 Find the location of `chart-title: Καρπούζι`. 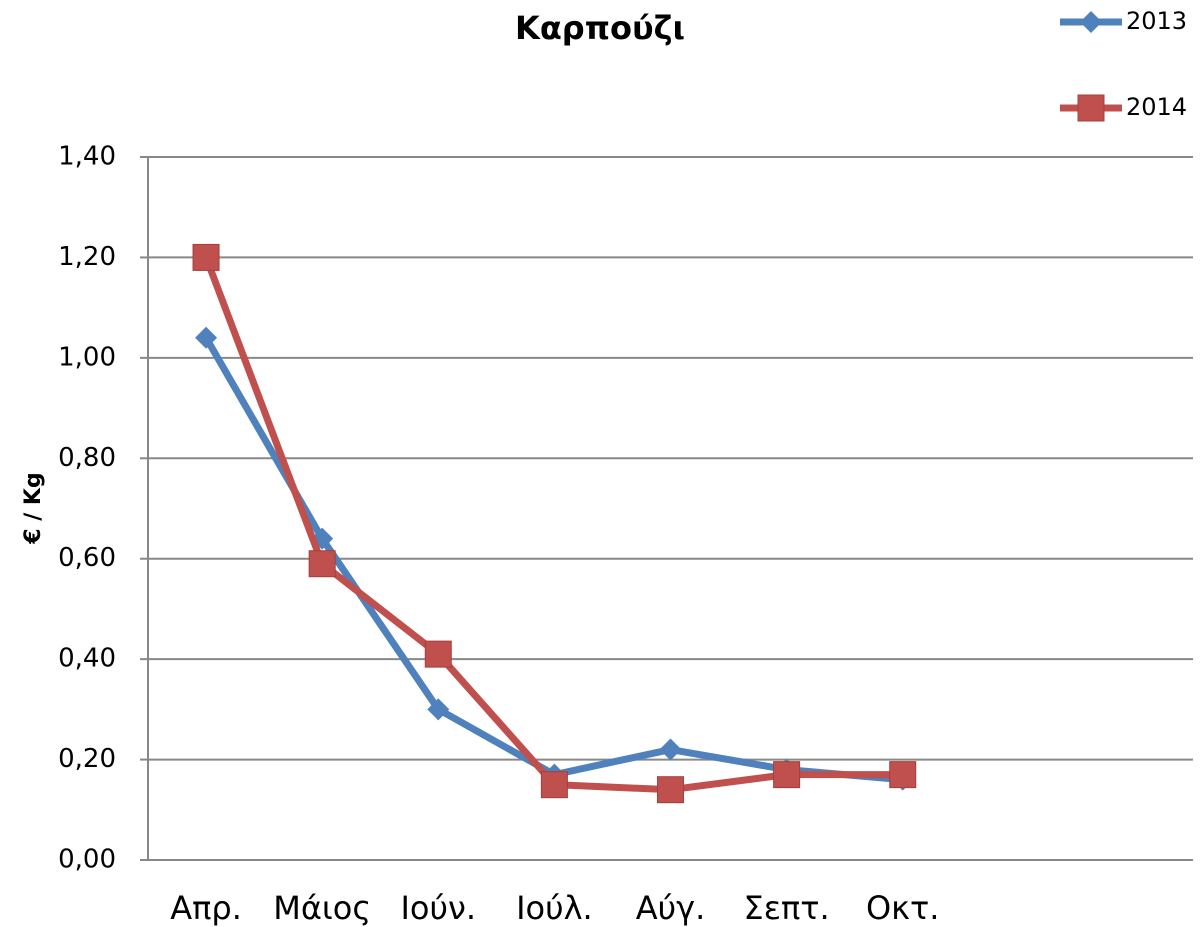

chart-title: Καρπούζι is located at coordinates (600, 28).